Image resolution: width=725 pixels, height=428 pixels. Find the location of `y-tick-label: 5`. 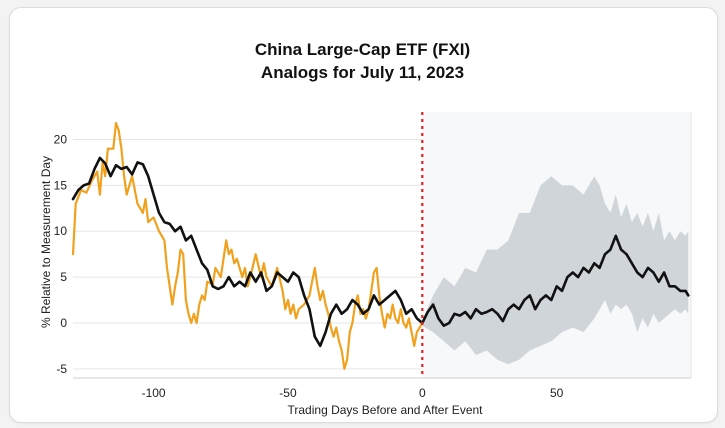

y-tick-label: 5 is located at coordinates (63, 277).